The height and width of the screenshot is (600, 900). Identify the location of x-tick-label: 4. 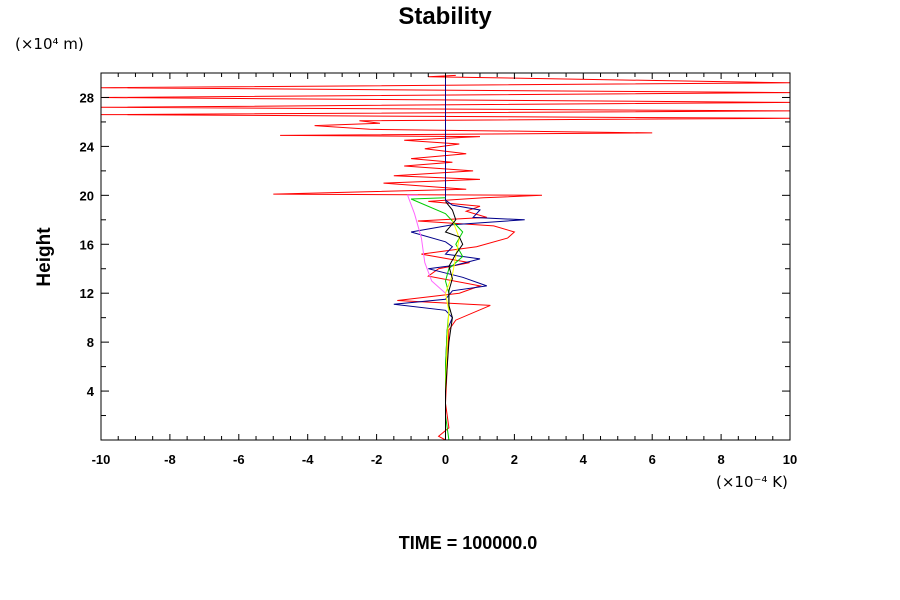
(584, 459).